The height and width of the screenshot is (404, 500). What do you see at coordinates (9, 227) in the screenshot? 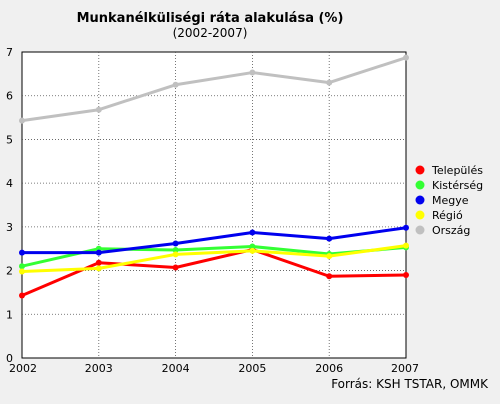
I see `y-tick-label: 3` at bounding box center [9, 227].